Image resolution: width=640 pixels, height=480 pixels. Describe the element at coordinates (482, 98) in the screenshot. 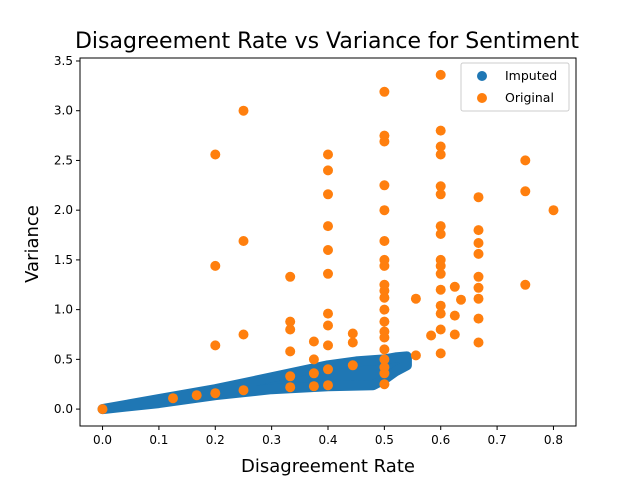

I see `legend-marker-original` at that location.